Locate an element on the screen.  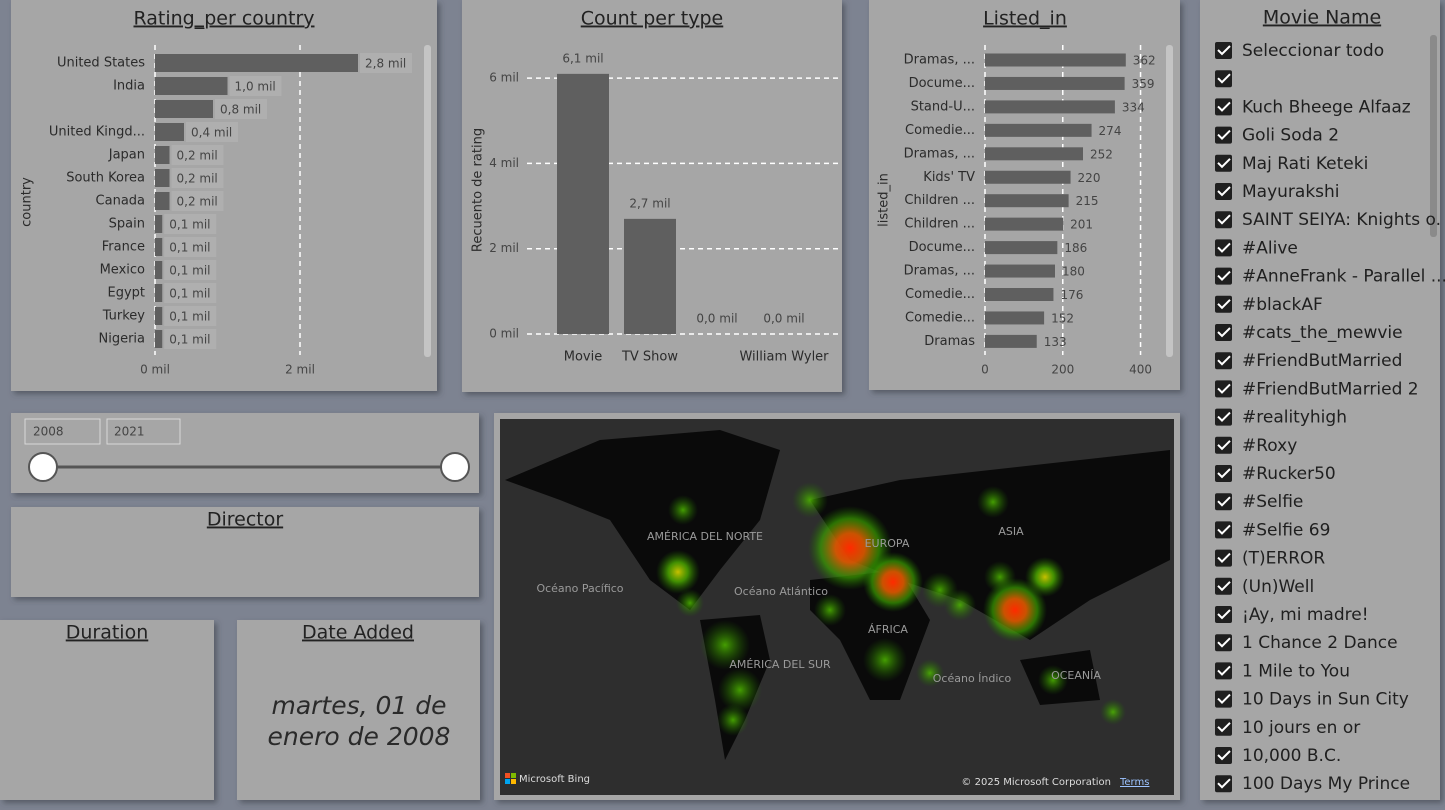
axis-title: country is located at coordinates (27, 202).